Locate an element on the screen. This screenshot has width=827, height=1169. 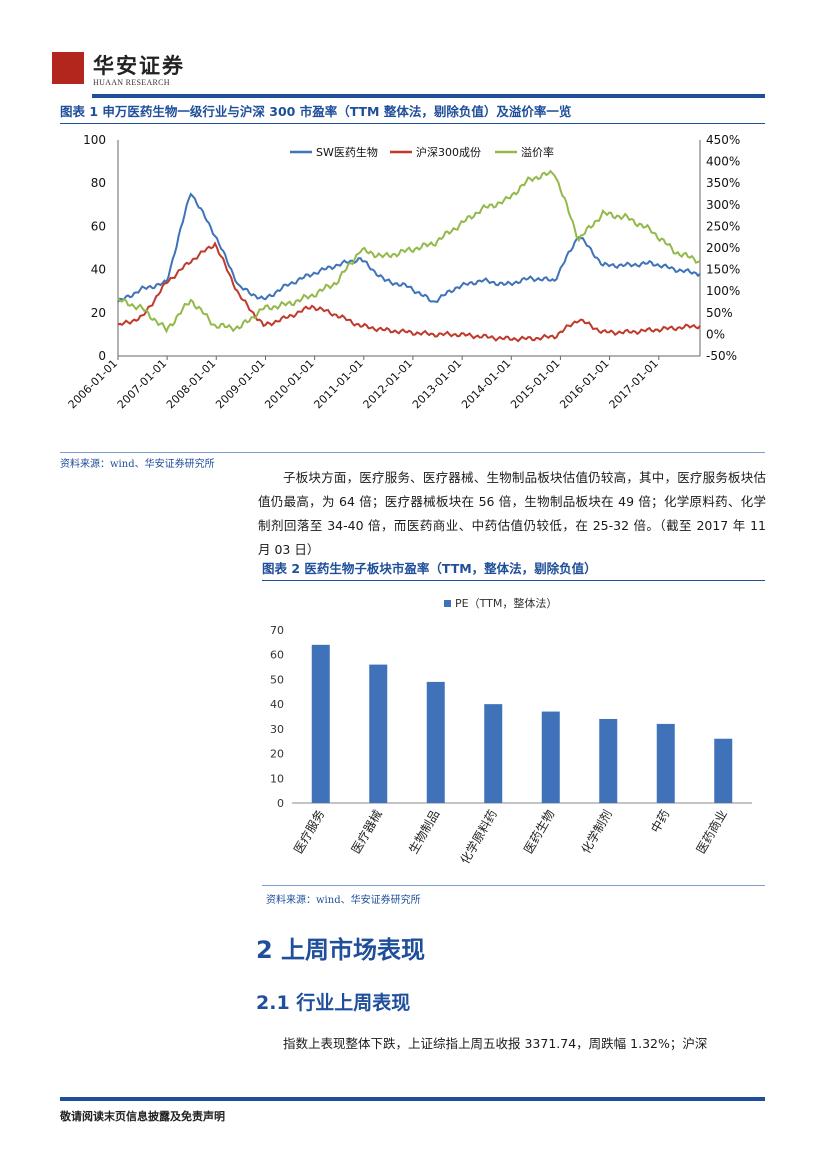
right-tick-label: 150% is located at coordinates (723, 270).